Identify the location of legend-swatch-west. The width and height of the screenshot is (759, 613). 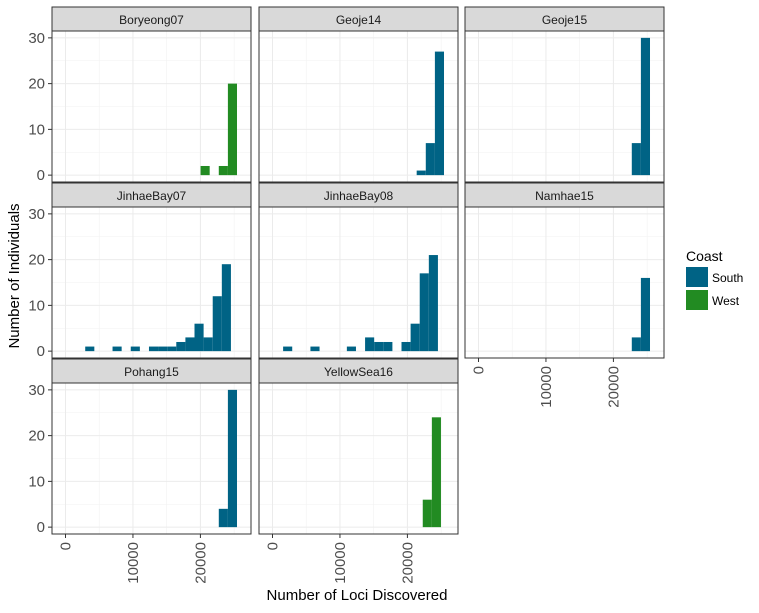
(697, 300).